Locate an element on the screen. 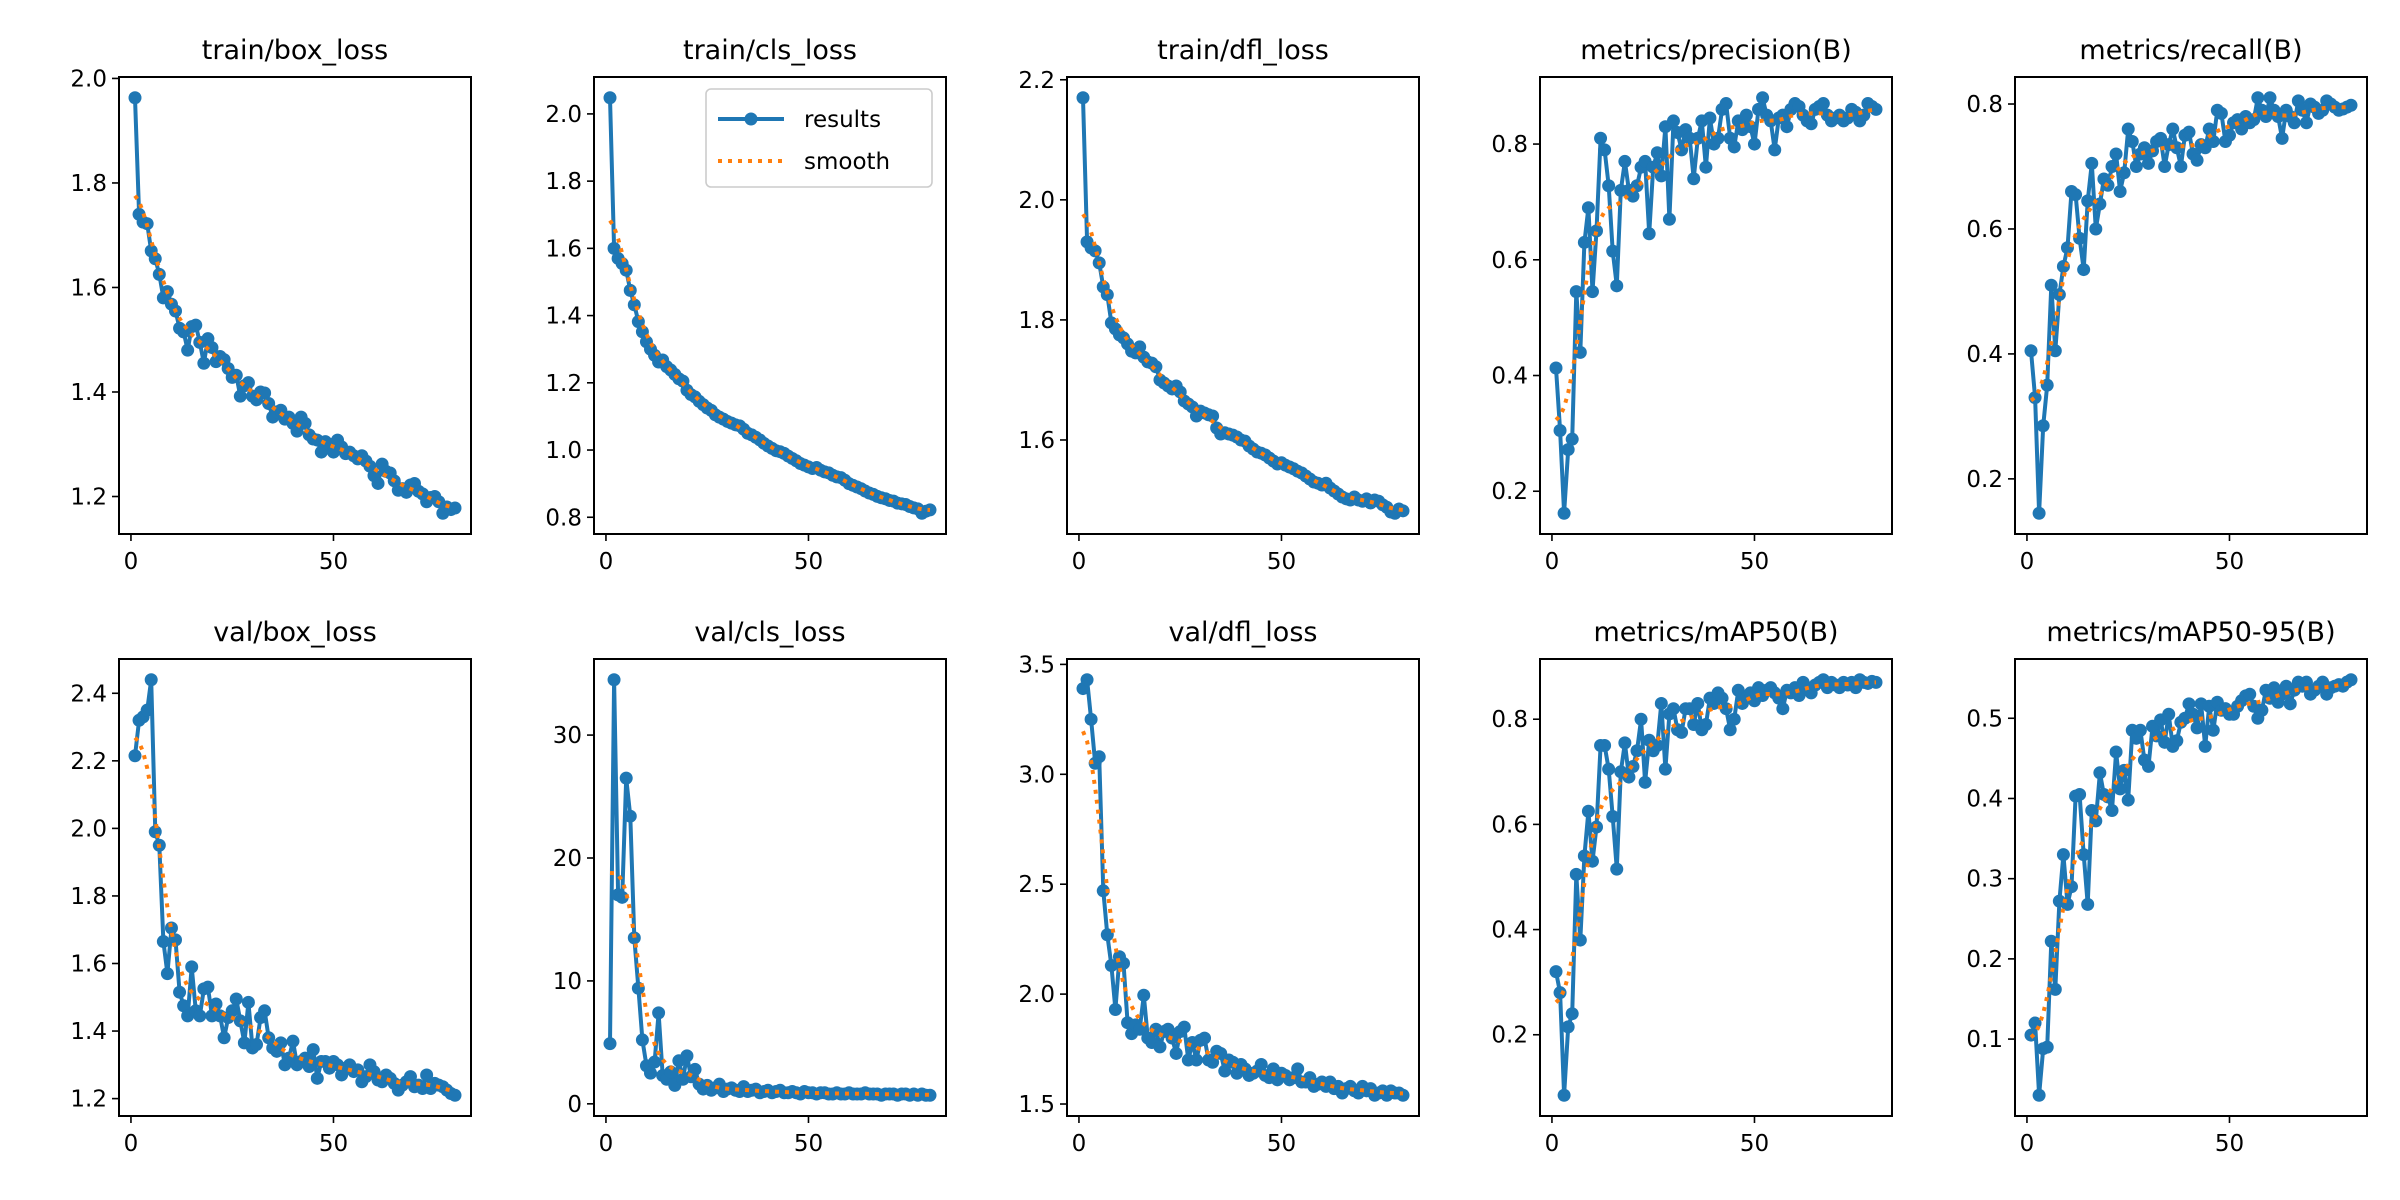  y-tick-label: 3.0 is located at coordinates (1036, 775).